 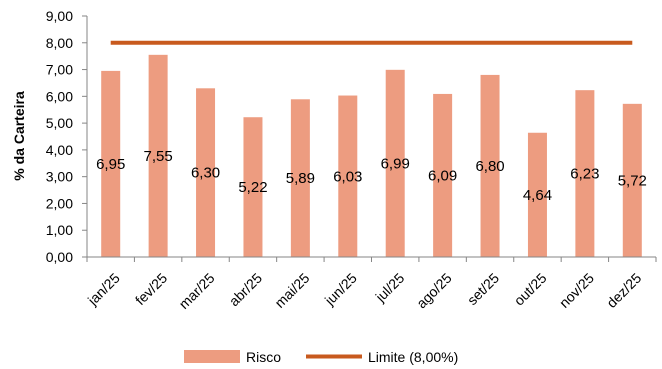 What do you see at coordinates (19, 136) in the screenshot?
I see `y-axis-title: % da Carteira` at bounding box center [19, 136].